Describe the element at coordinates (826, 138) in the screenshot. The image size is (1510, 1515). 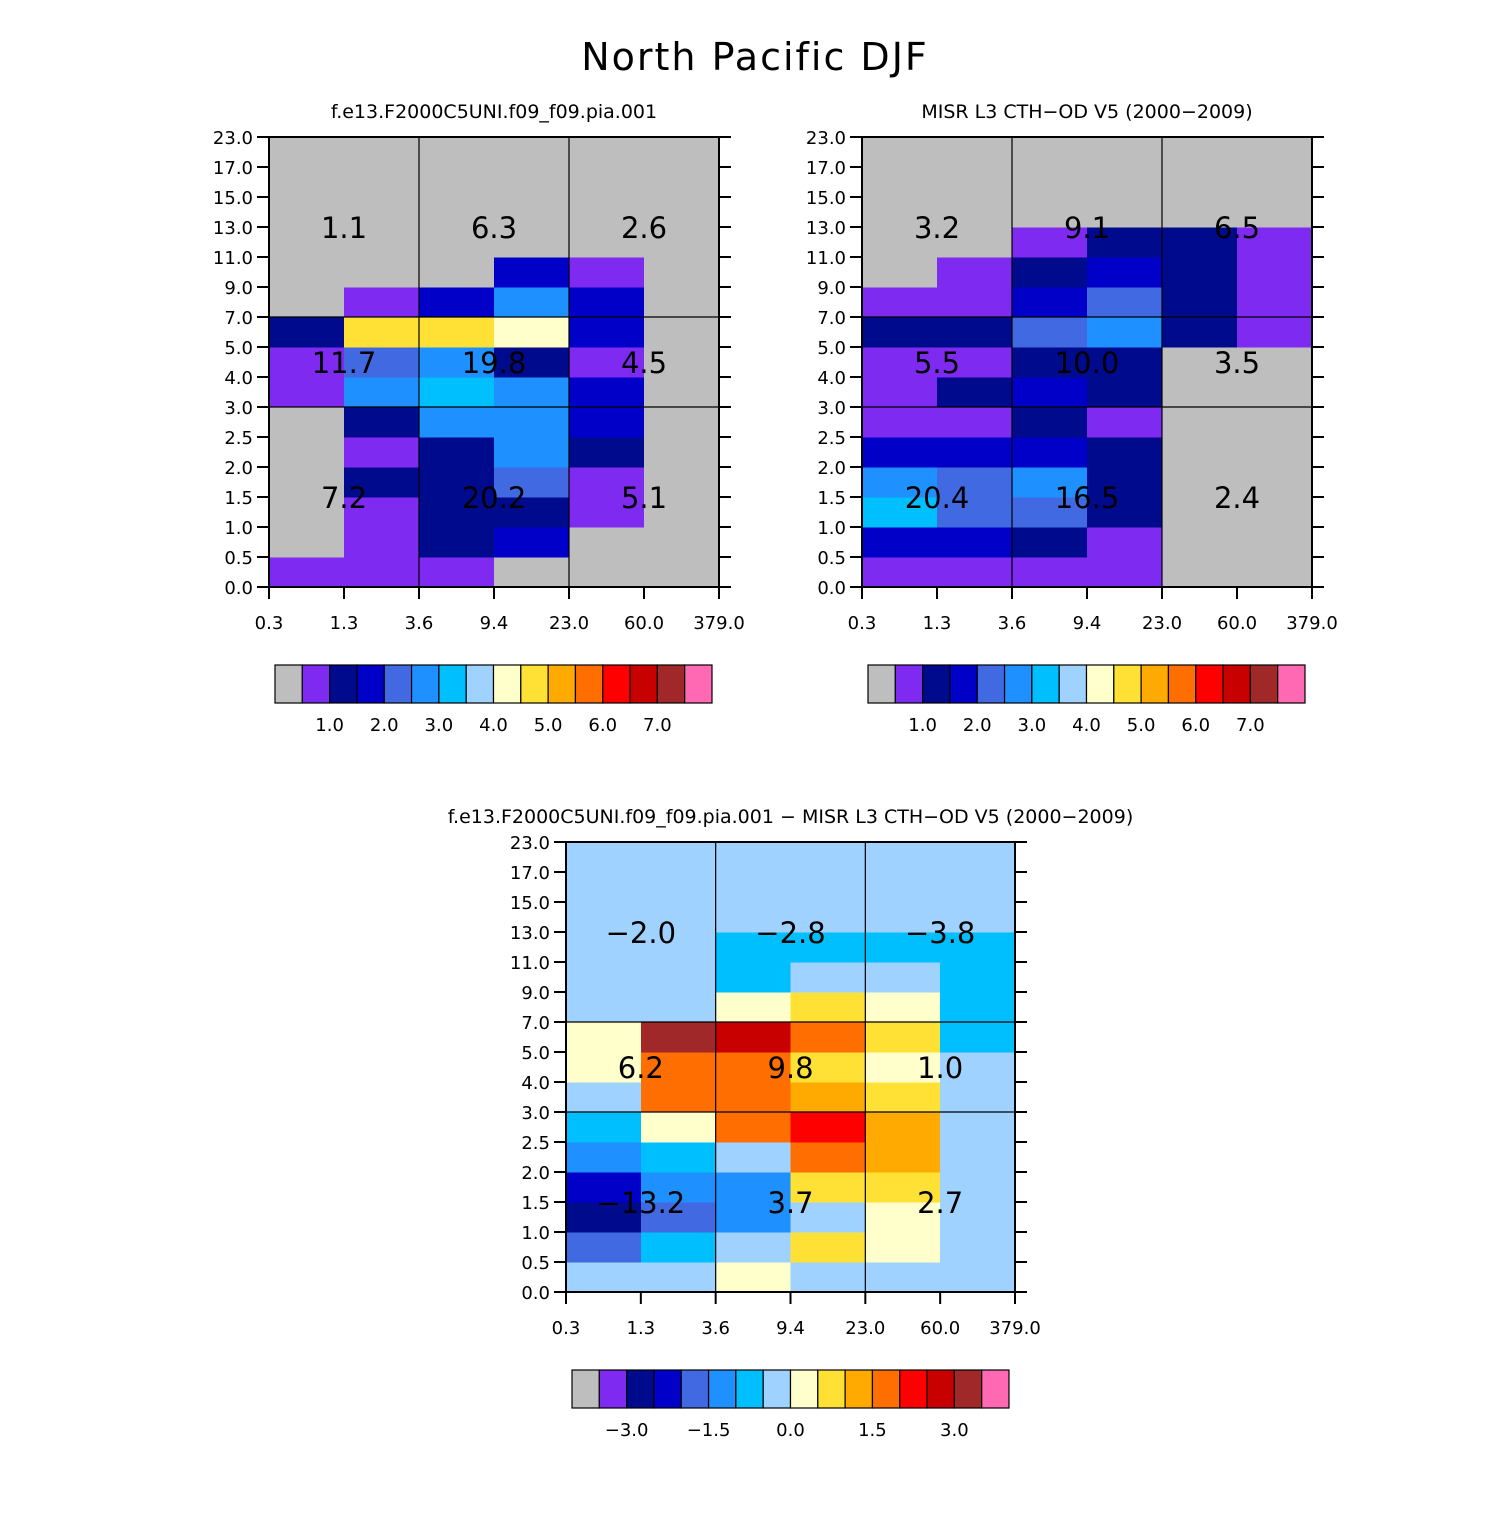
I see `y-tick-label: 23.0` at that location.